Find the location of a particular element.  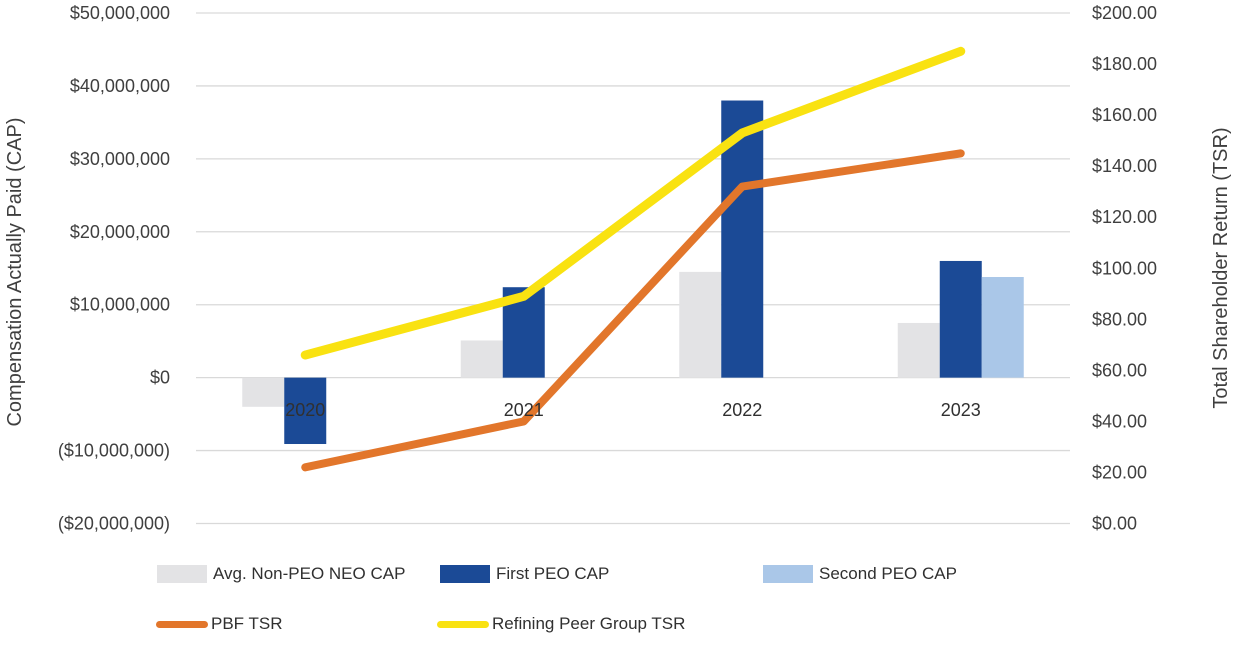

bar-first-peo-cap-2020 is located at coordinates (305, 411).